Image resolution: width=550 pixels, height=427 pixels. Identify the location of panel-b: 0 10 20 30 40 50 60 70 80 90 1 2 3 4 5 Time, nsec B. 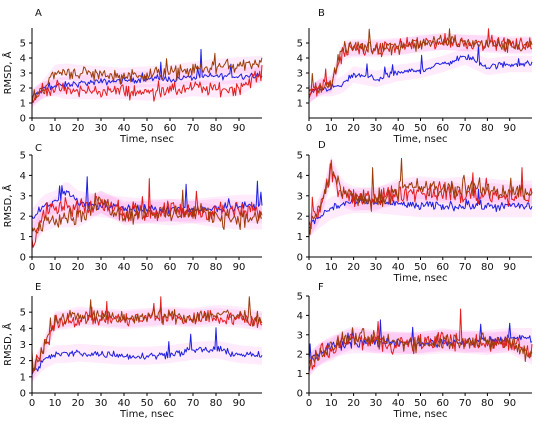
(415, 76).